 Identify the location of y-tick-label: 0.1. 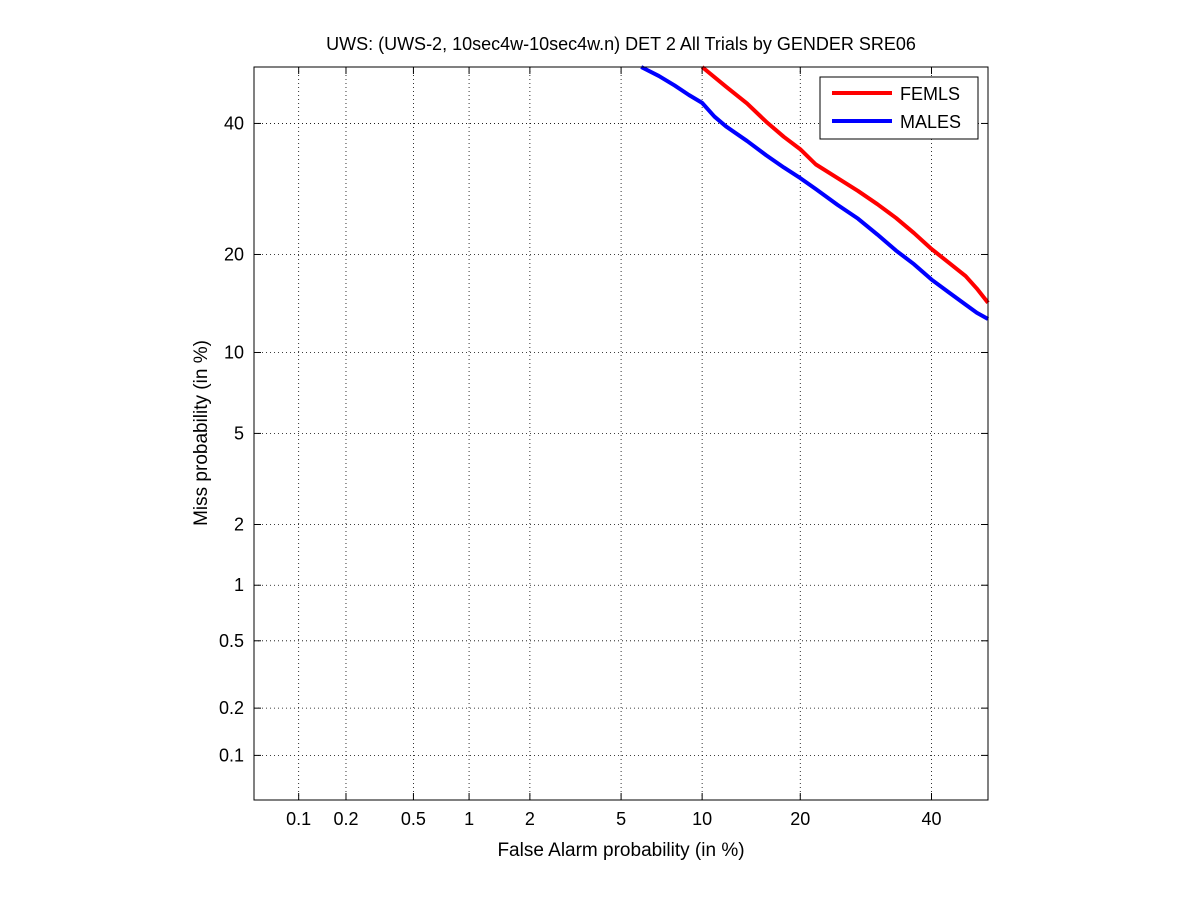
(231, 755).